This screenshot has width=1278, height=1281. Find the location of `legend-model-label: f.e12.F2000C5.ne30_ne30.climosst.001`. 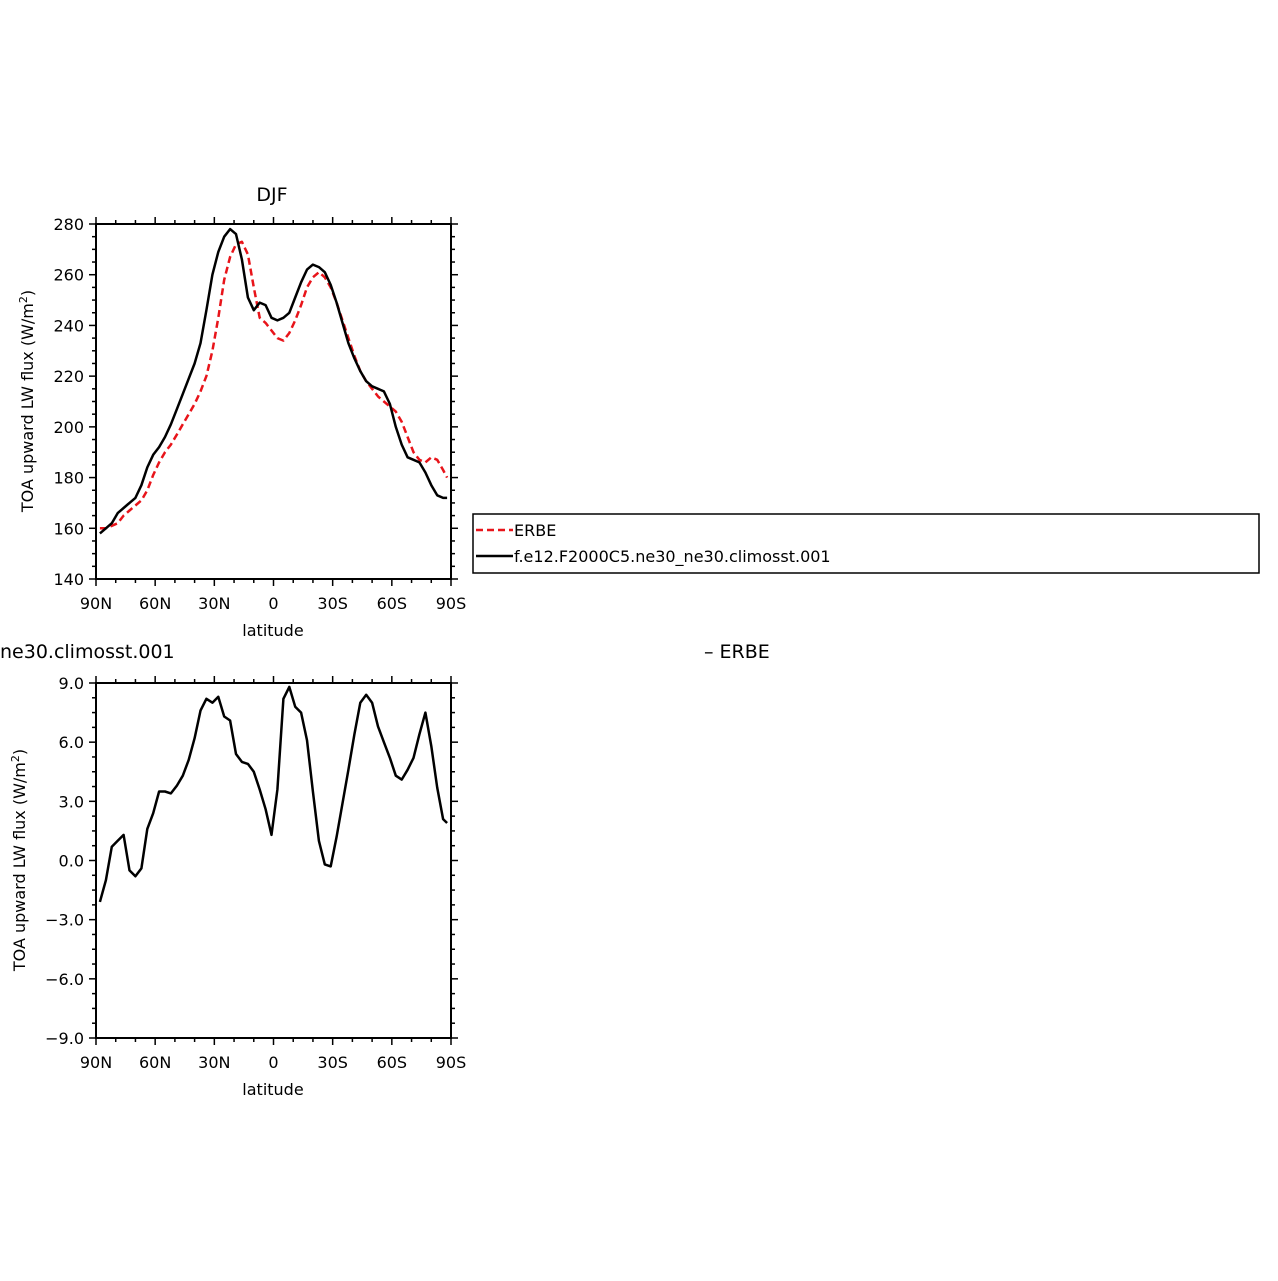

legend-model-label: f.e12.F2000C5.ne30_ne30.climosst.001 is located at coordinates (672, 557).